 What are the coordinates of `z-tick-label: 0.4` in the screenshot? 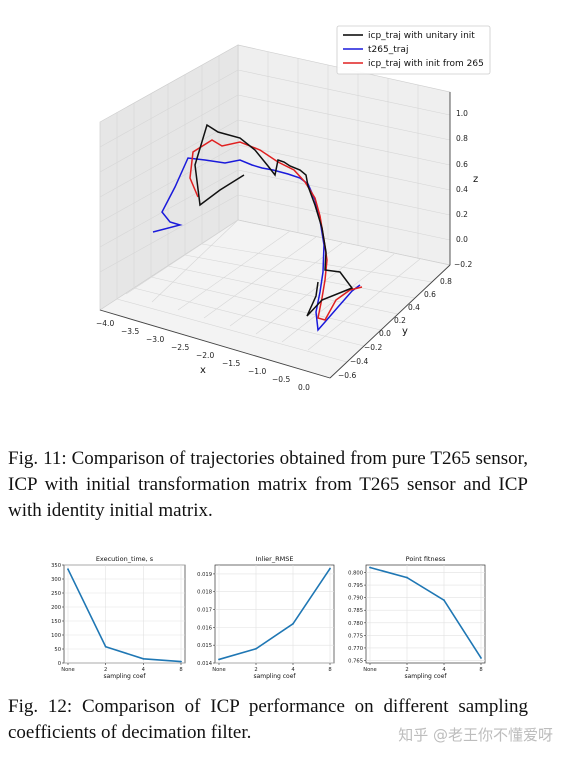 It's located at (462, 189).